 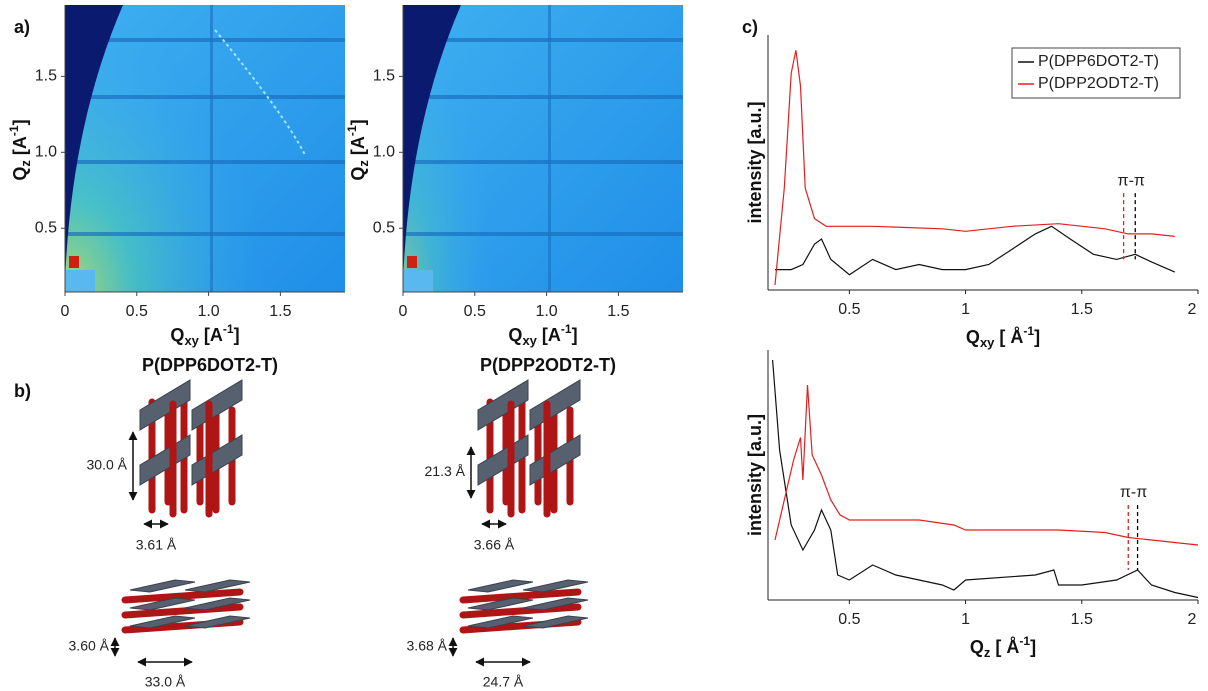 I want to click on panel-label: c), so click(x=750, y=27).